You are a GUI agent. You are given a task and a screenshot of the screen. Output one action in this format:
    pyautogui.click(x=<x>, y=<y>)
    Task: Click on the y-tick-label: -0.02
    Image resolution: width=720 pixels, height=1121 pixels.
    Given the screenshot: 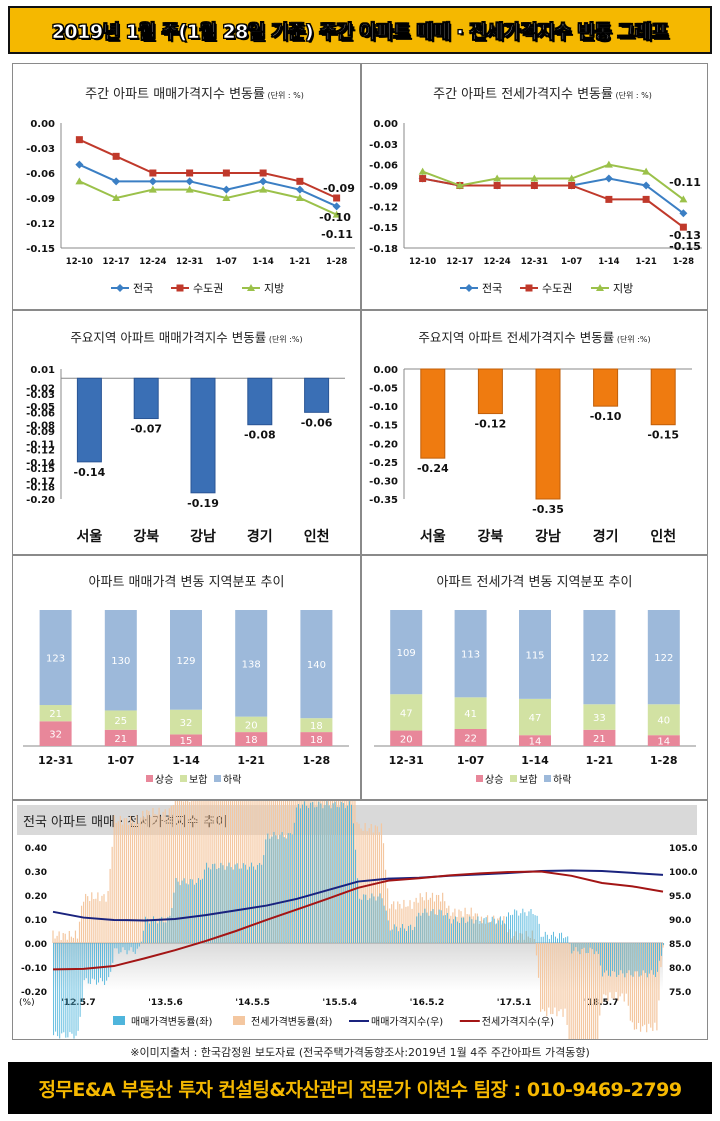 What is the action you would take?
    pyautogui.click(x=40, y=389)
    